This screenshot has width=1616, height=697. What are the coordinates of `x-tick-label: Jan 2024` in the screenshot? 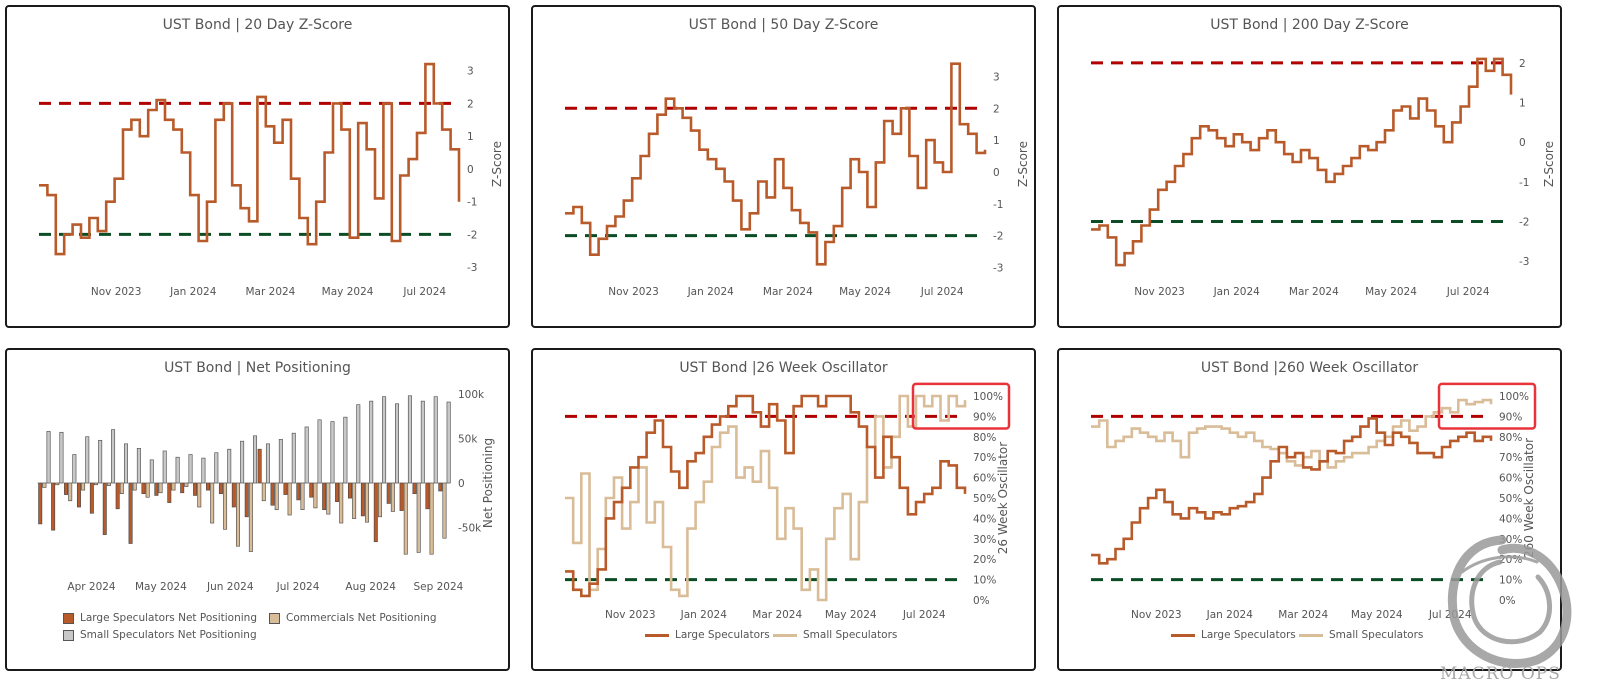 It's located at (711, 292).